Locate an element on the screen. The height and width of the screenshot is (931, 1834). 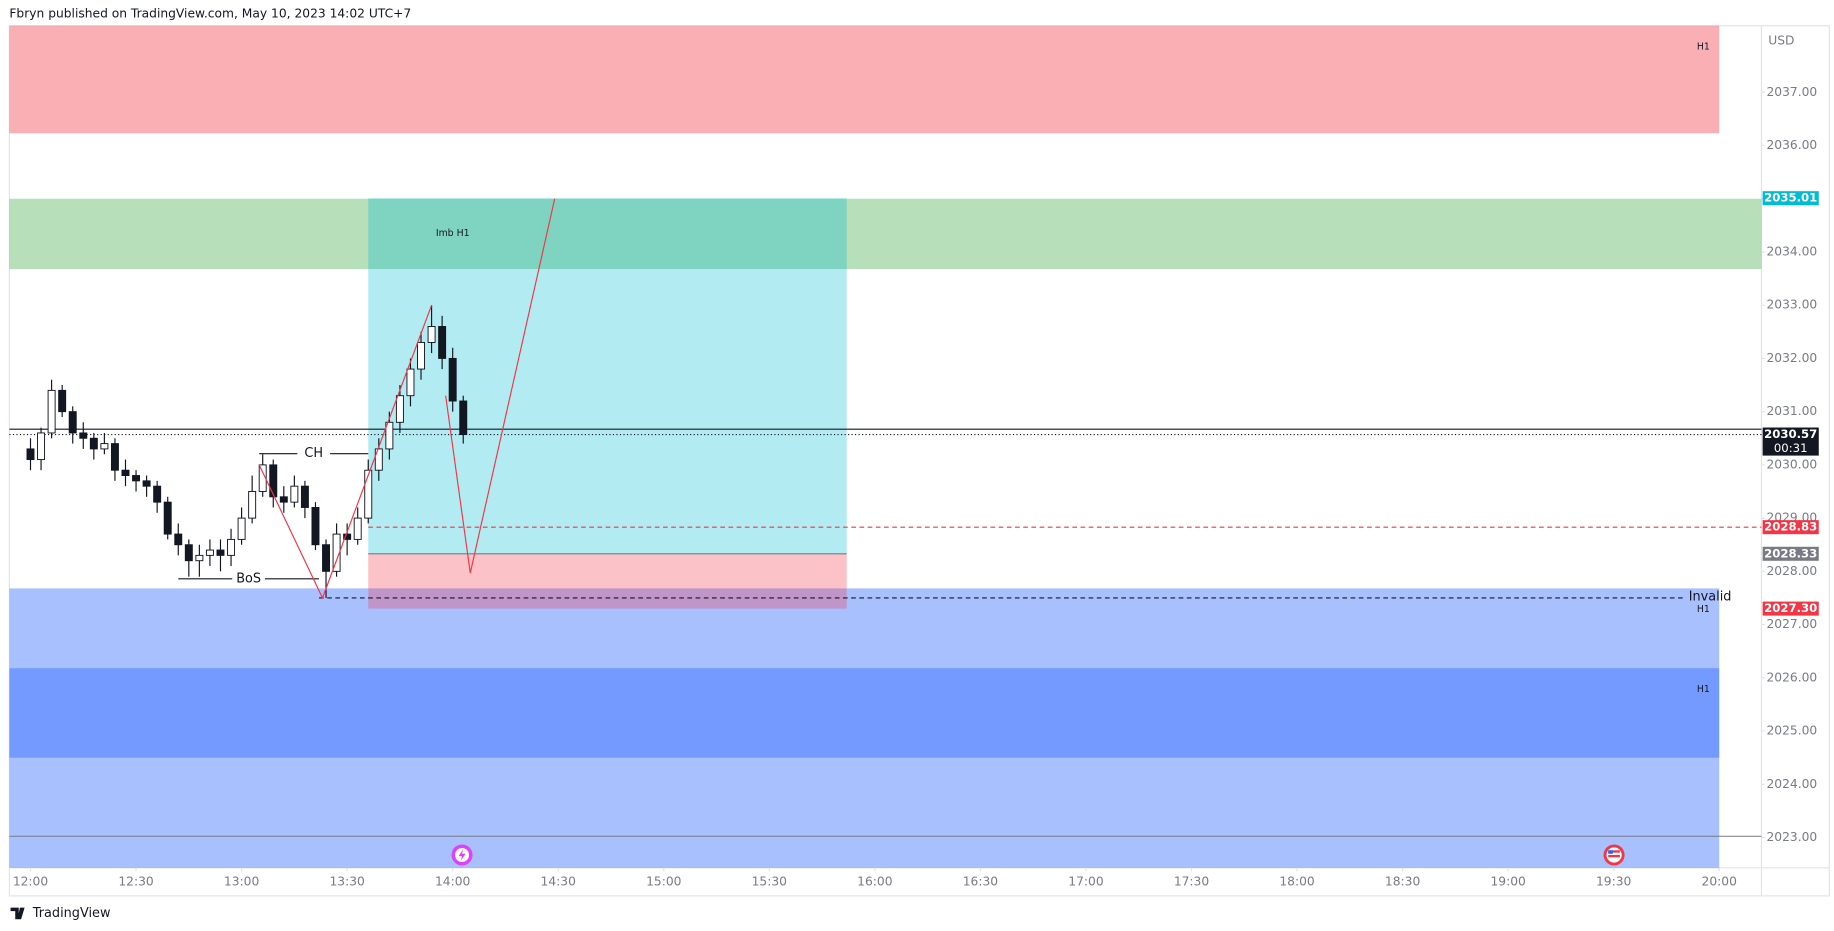
price-label: 2035.01 is located at coordinates (1790, 198).